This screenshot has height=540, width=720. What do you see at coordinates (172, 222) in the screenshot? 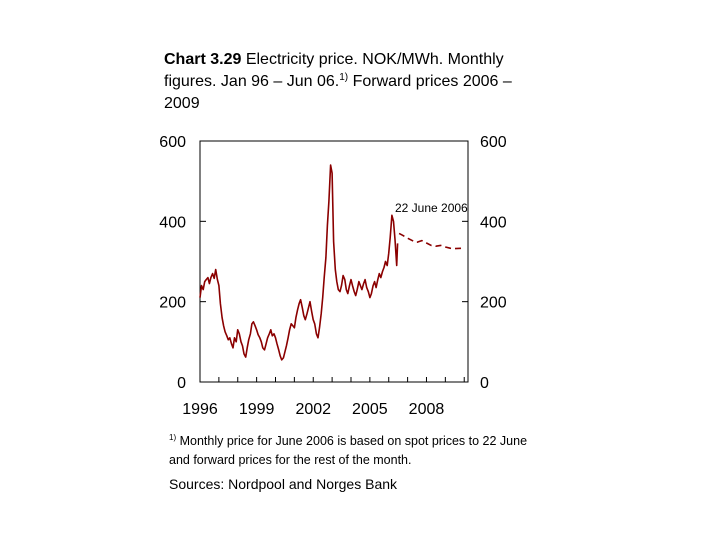
I see `y-tick-label-left: 400` at bounding box center [172, 222].